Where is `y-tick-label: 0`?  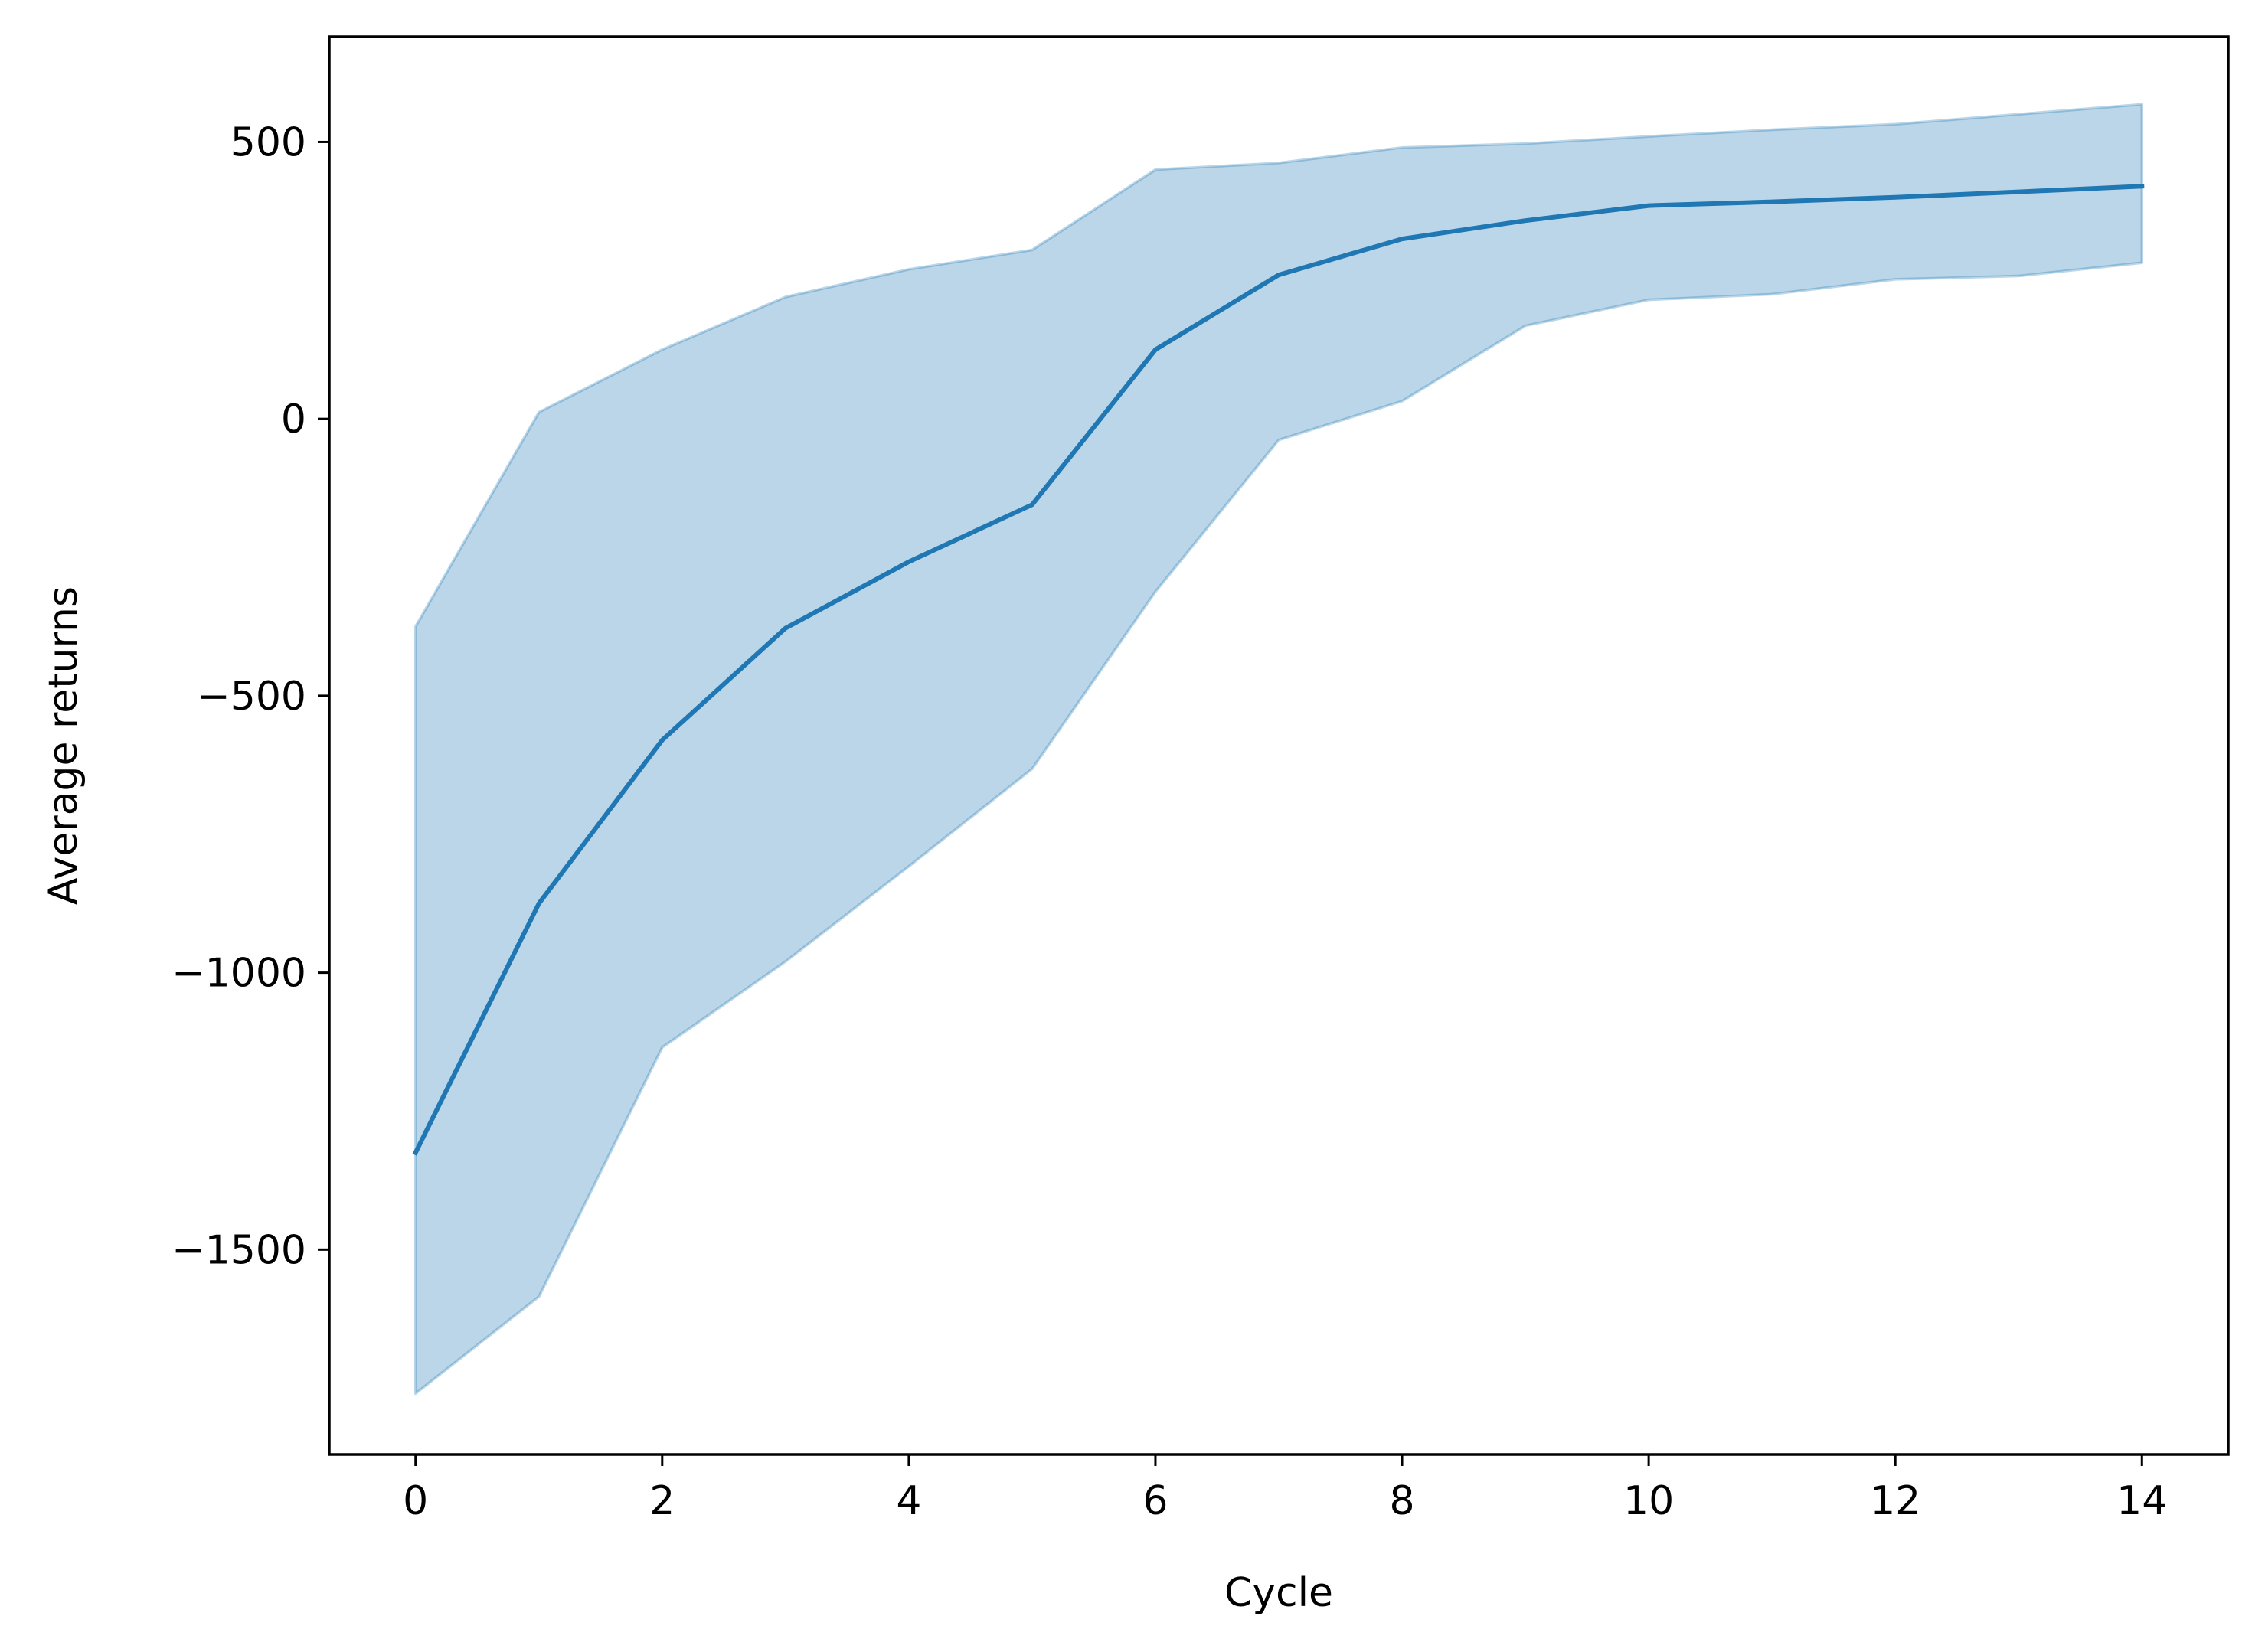 y-tick-label: 0 is located at coordinates (293, 419).